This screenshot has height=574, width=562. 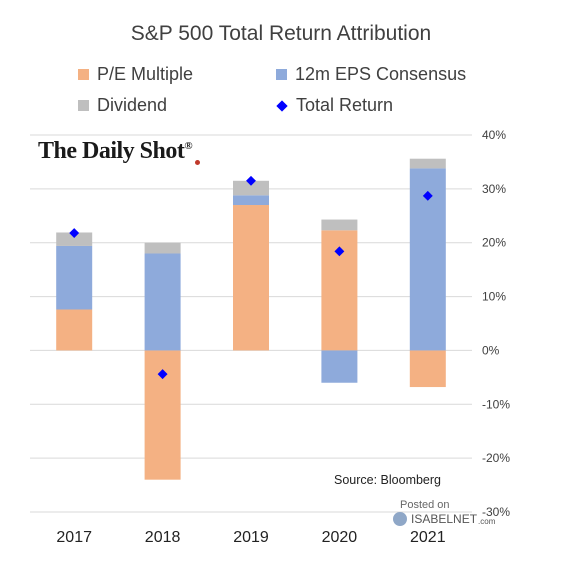 What do you see at coordinates (74, 537) in the screenshot?
I see `x-tick-label: 2017` at bounding box center [74, 537].